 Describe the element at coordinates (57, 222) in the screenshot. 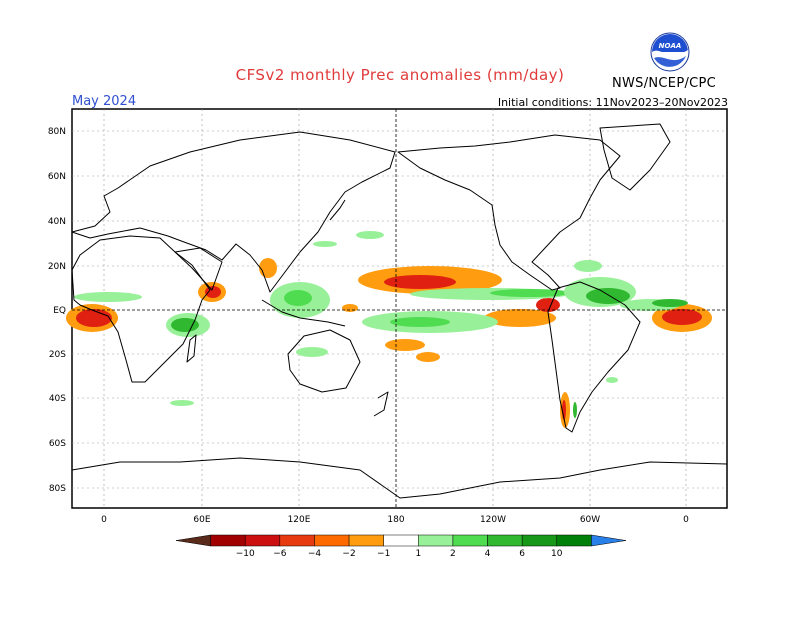

I see `lat-label: 40N` at that location.